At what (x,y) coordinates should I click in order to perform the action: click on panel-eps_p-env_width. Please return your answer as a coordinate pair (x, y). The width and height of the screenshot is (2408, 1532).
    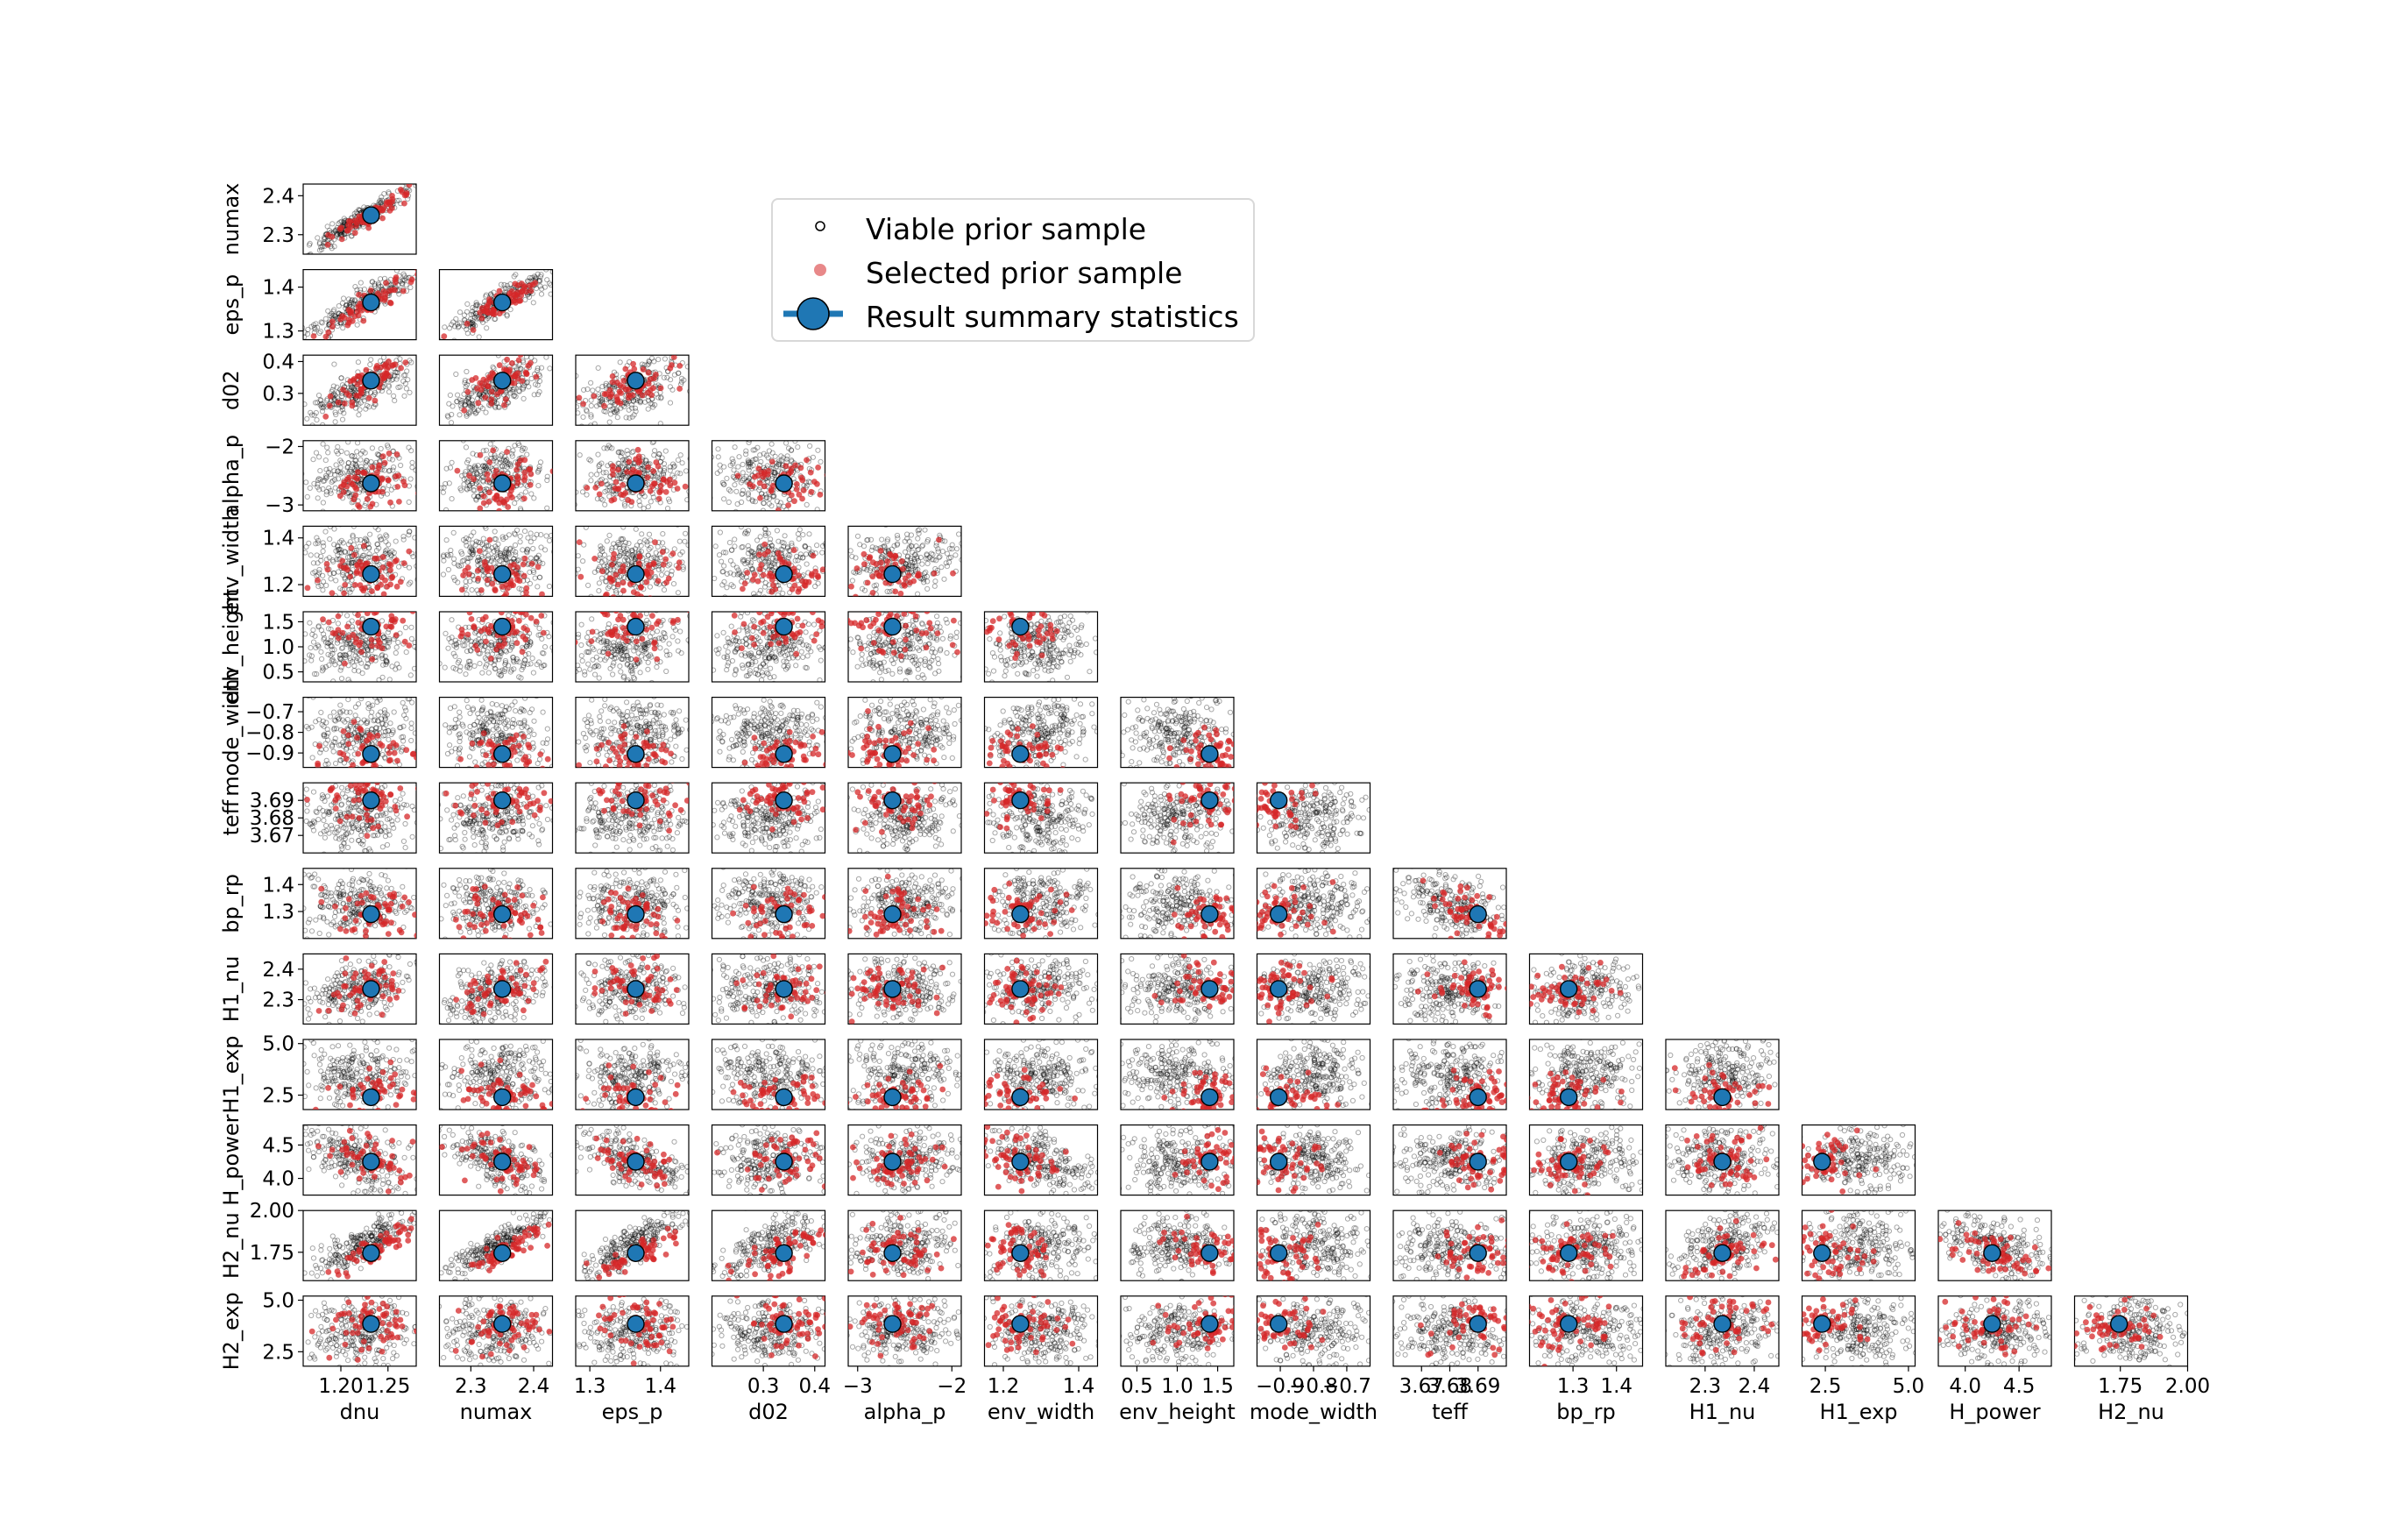
    Looking at the image, I should click on (647, 563).